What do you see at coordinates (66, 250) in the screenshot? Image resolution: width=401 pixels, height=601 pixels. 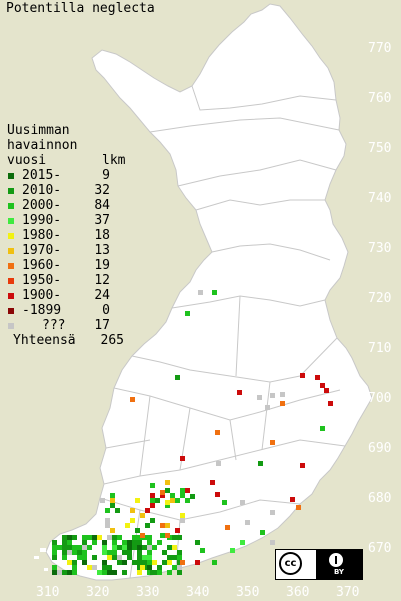 I see `legend-row-1970: 1970- 13` at bounding box center [66, 250].